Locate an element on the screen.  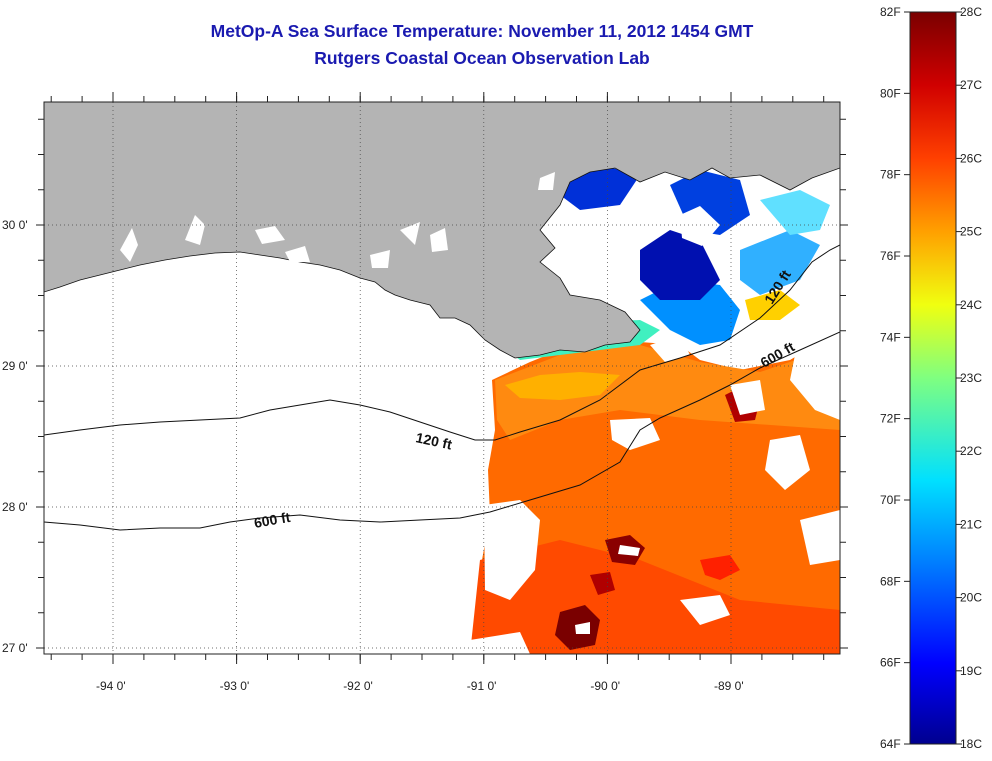
colorbar-c-label: 25C is located at coordinates (971, 232).